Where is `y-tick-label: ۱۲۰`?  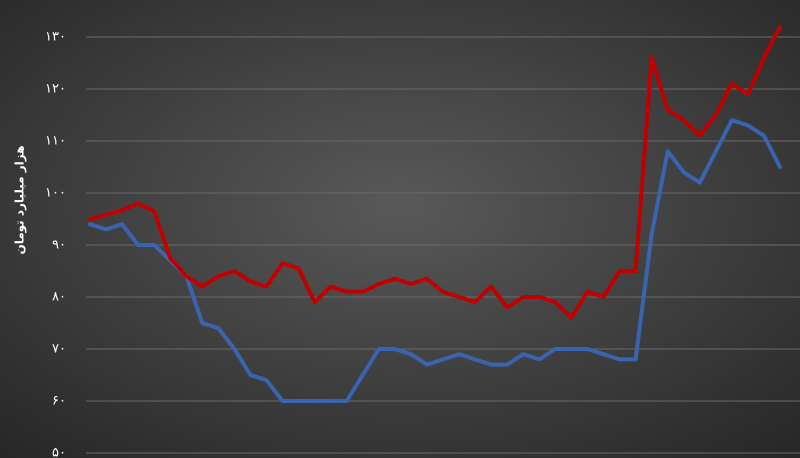 y-tick-label: ۱۲۰ is located at coordinates (55, 89).